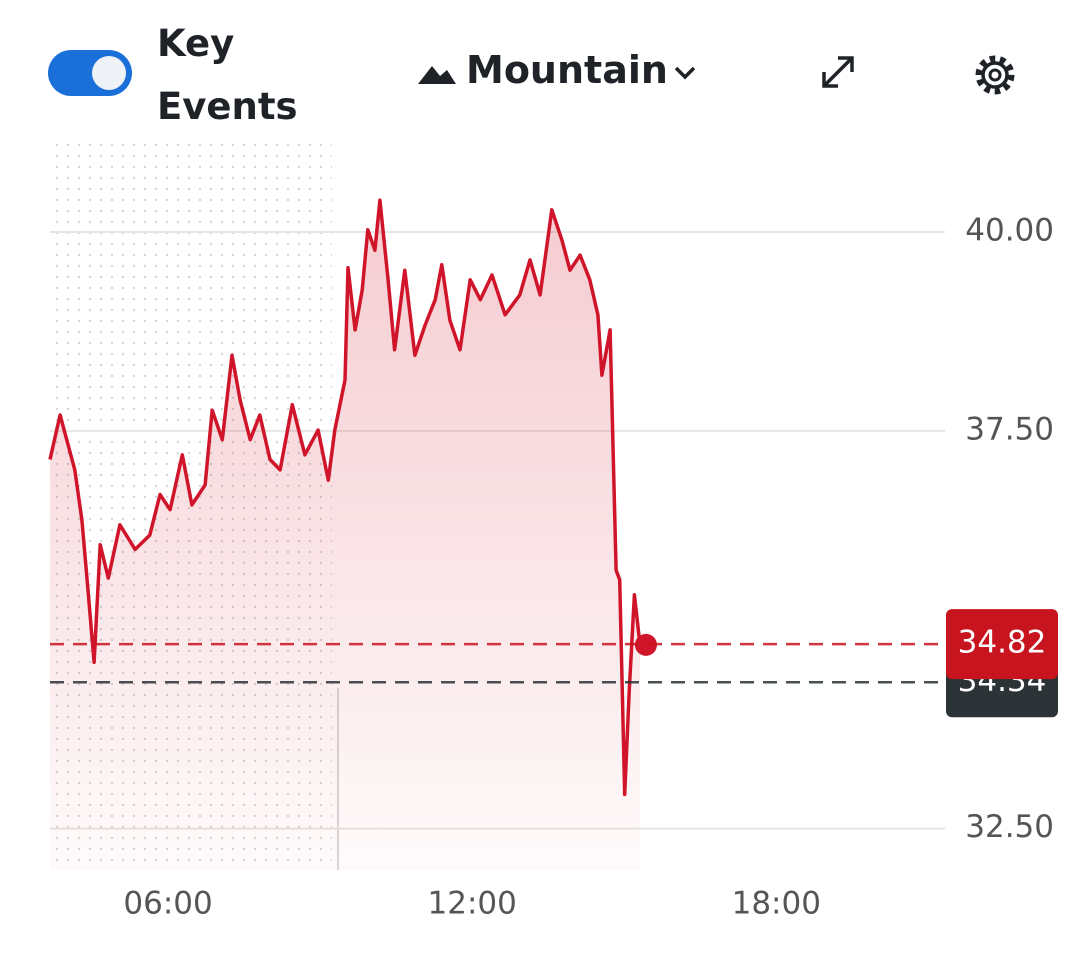  What do you see at coordinates (1009, 827) in the screenshot?
I see `y-tick-label: 32.50` at bounding box center [1009, 827].